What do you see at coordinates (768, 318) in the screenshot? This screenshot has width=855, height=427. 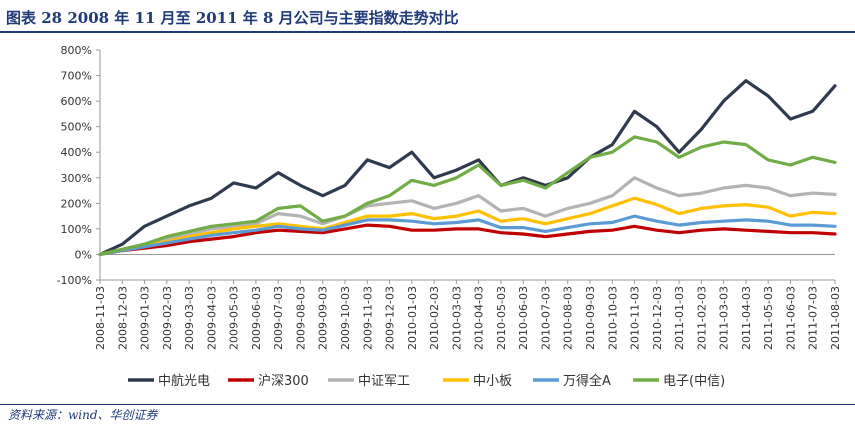 I see `x-tick-label: 2011-05-03` at bounding box center [768, 318].